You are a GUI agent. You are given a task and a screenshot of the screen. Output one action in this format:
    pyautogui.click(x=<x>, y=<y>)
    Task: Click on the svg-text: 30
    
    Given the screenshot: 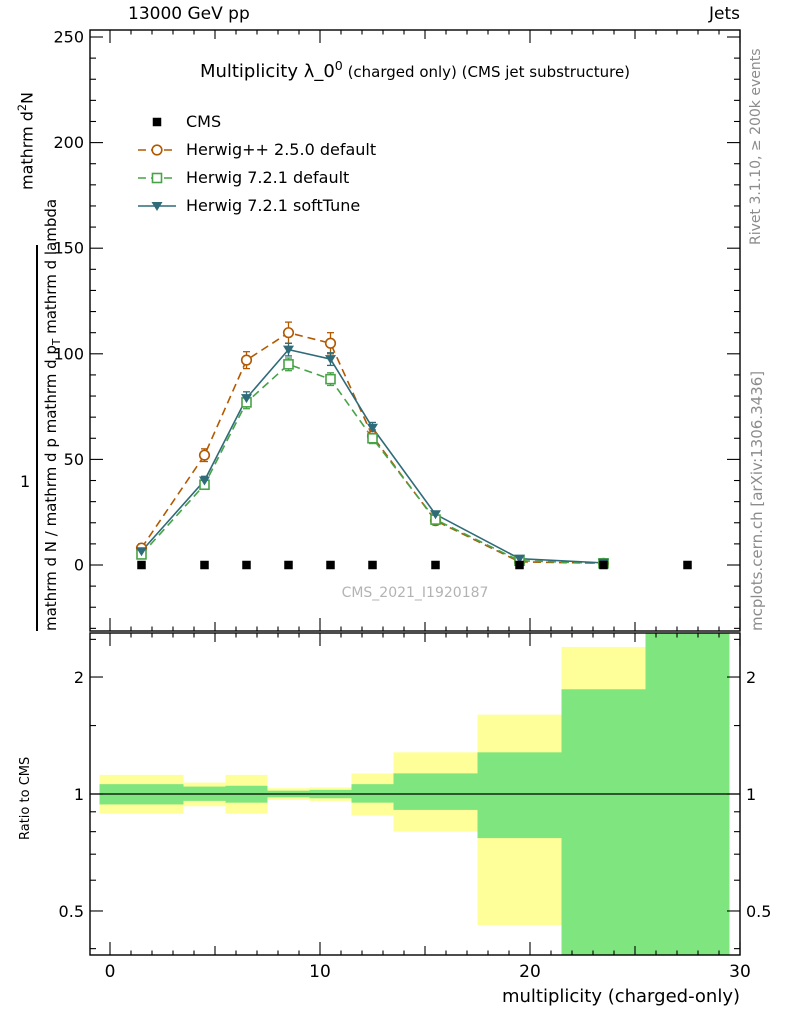 What is the action you would take?
    pyautogui.click(x=740, y=972)
    